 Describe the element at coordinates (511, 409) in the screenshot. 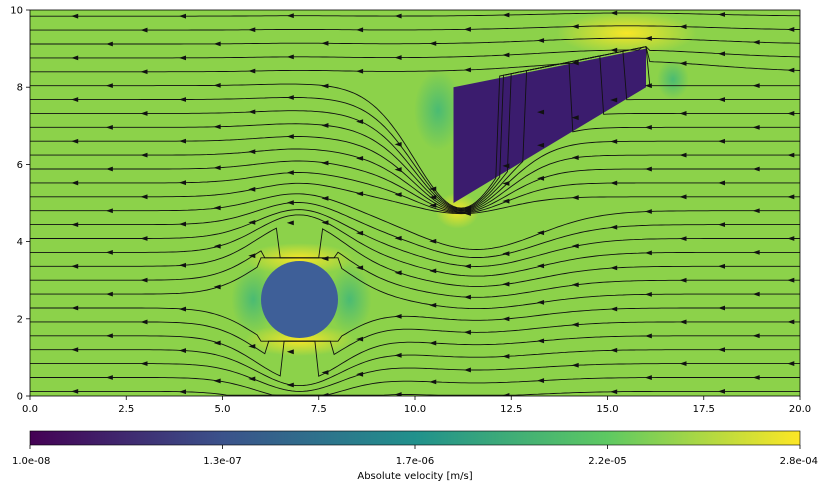

I see `x-tick-label: 12.5` at that location.